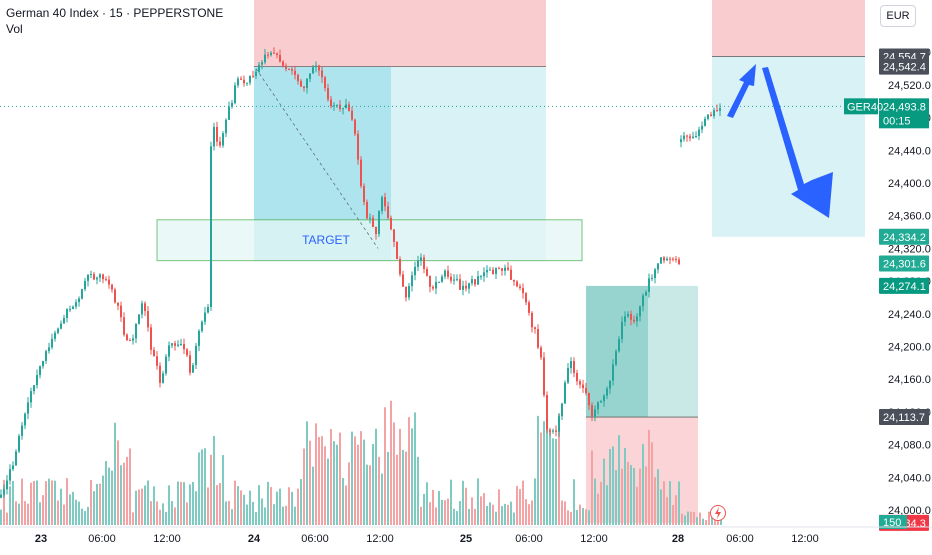  Describe the element at coordinates (898, 16) in the screenshot. I see `currency-button: EUR` at that location.